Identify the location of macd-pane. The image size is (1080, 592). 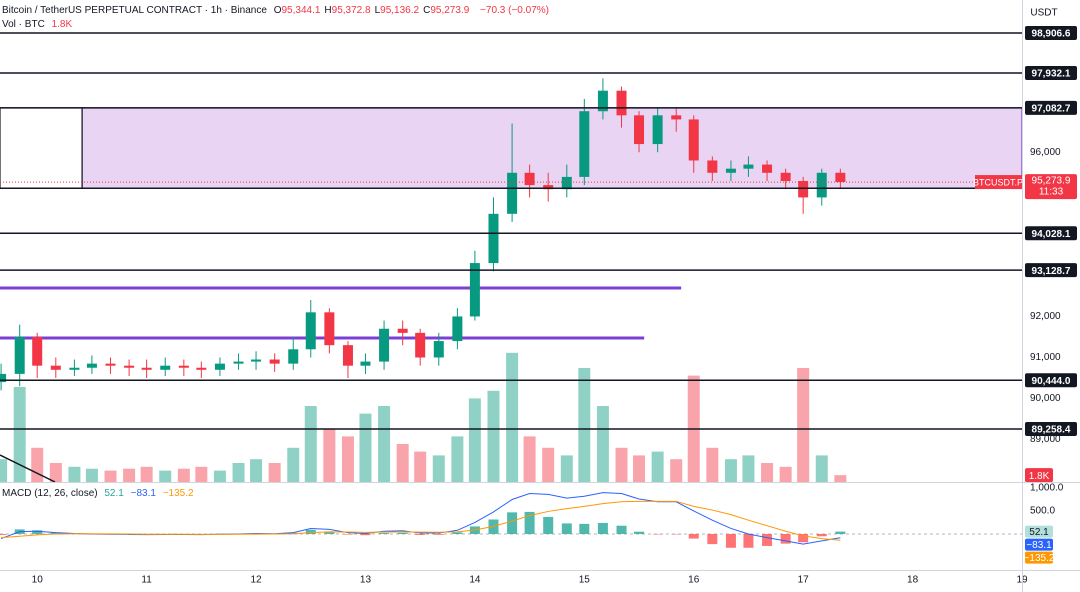
(511, 520).